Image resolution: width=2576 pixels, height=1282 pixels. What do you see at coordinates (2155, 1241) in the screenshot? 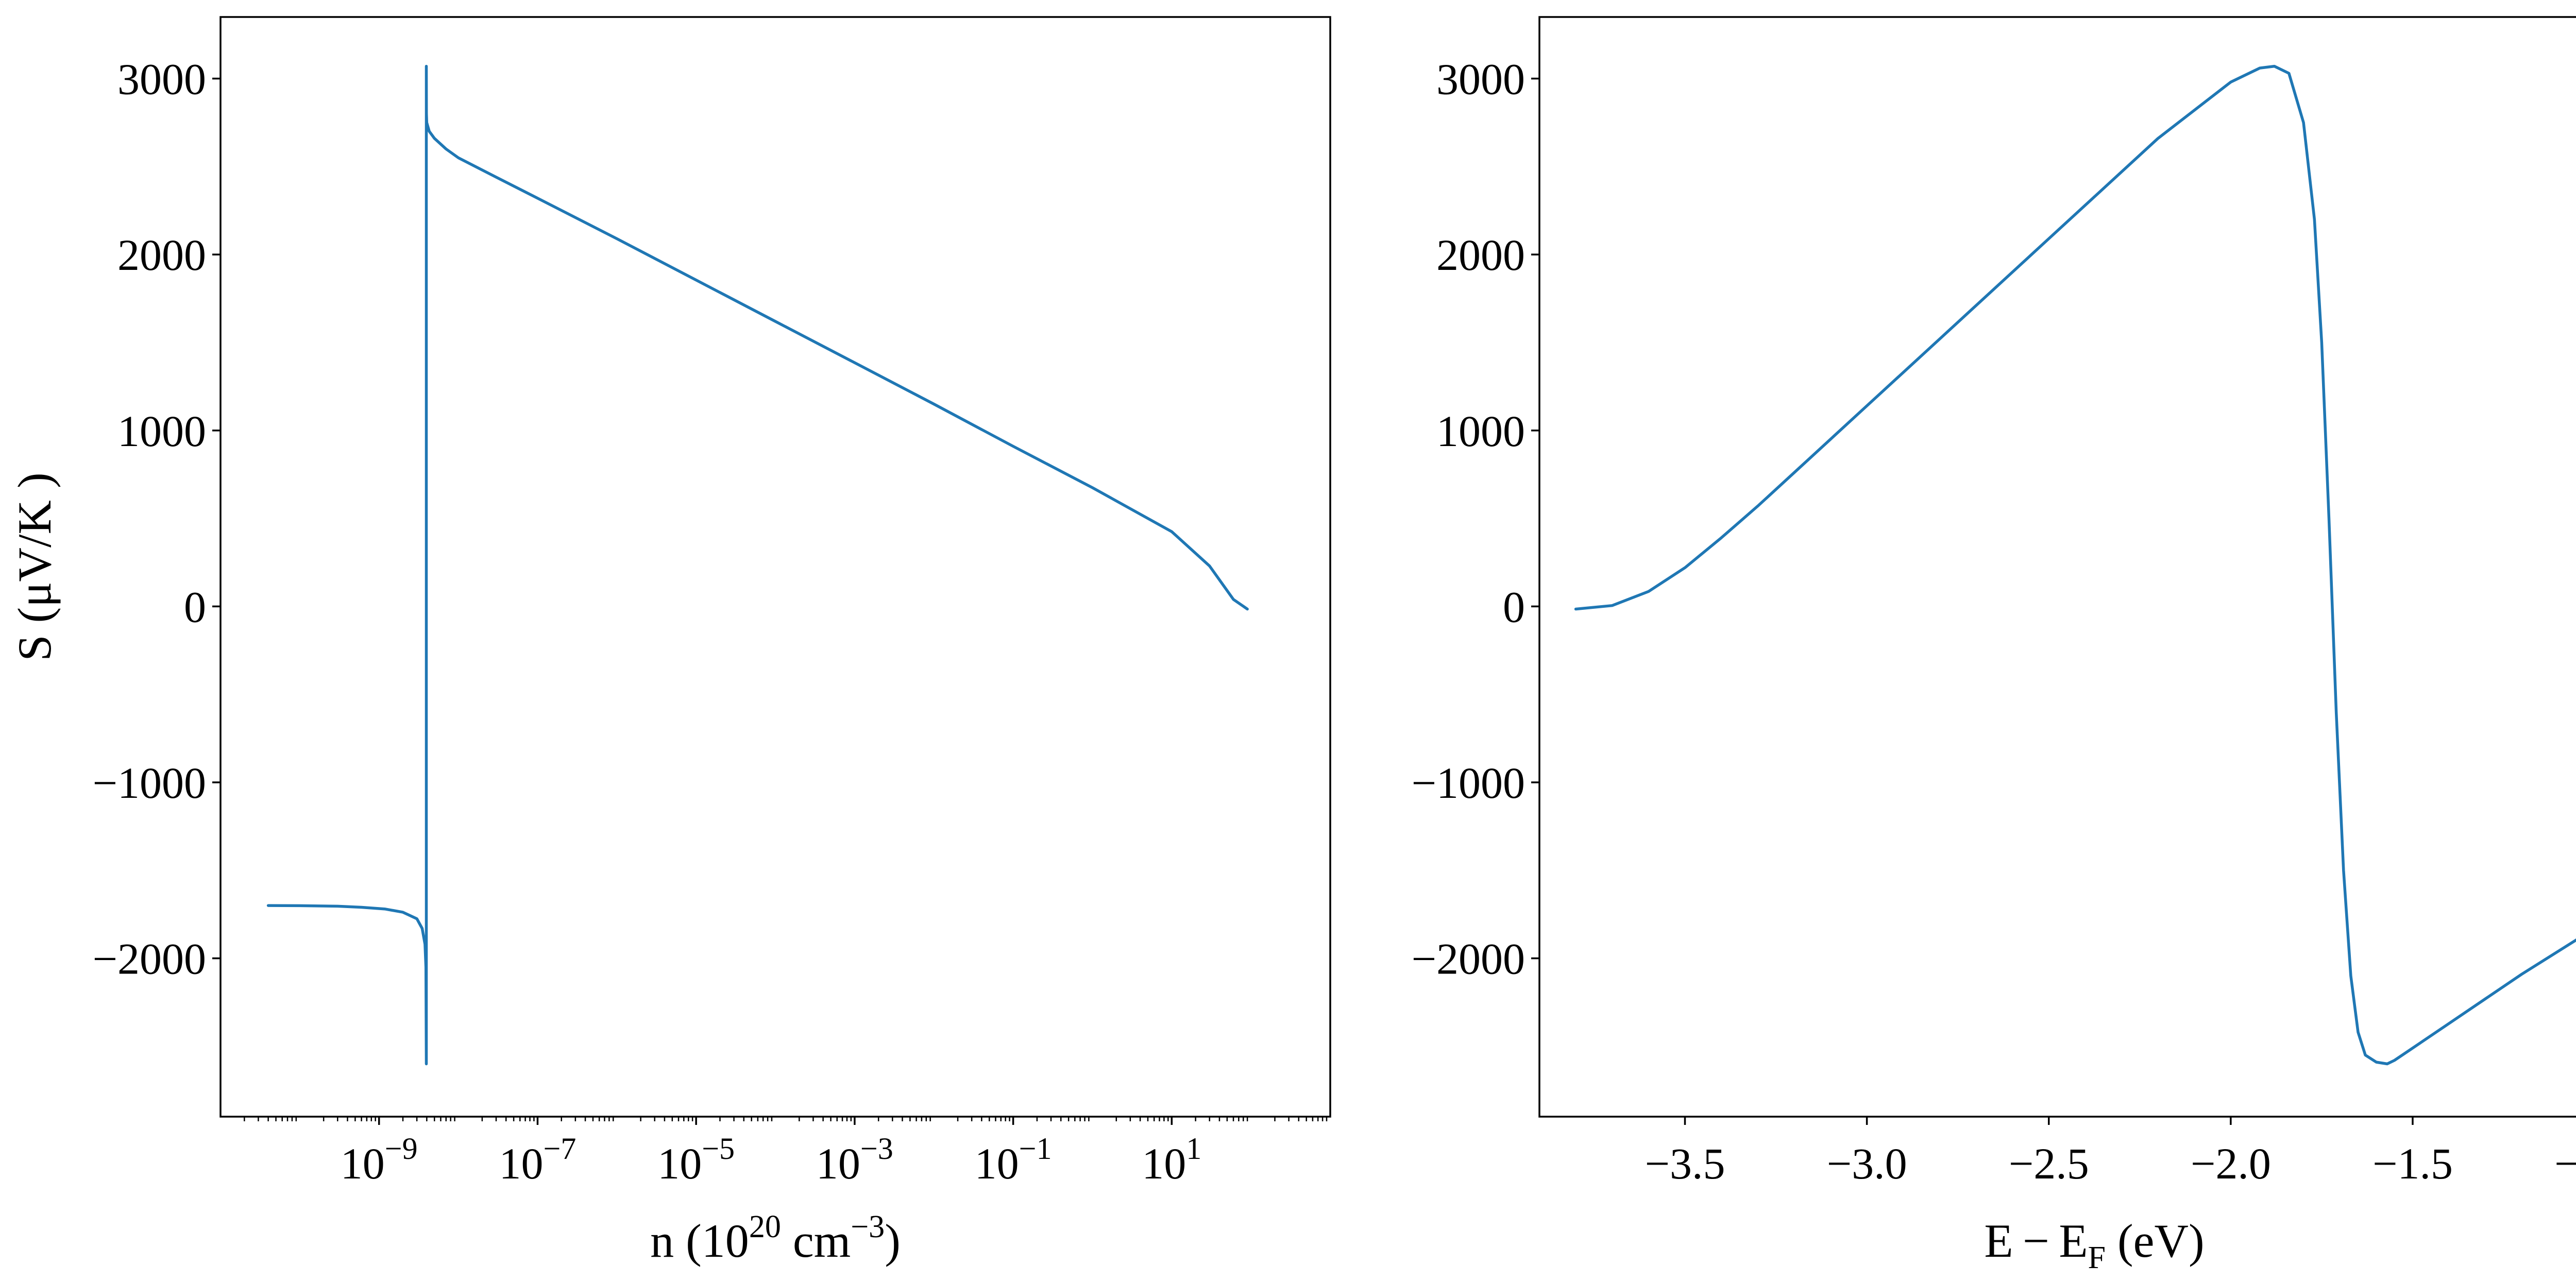
I see `x-axis-label-part: (eV)` at bounding box center [2155, 1241].